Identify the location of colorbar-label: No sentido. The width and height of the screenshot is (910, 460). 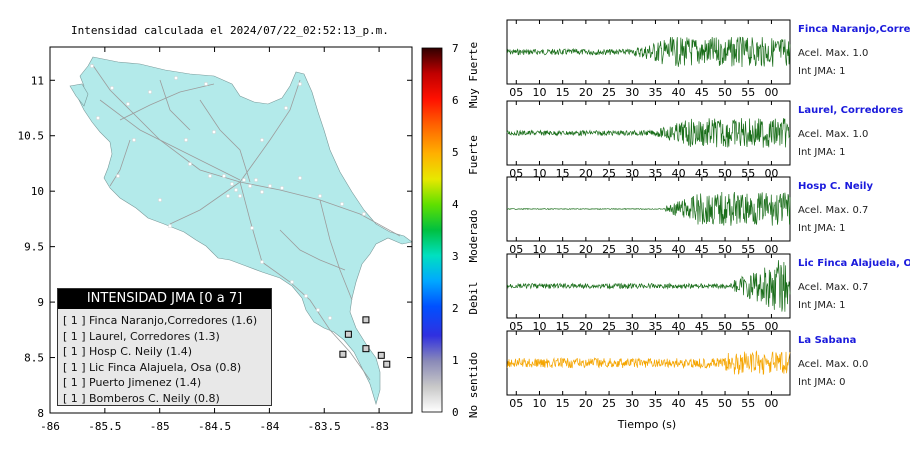
(473, 385).